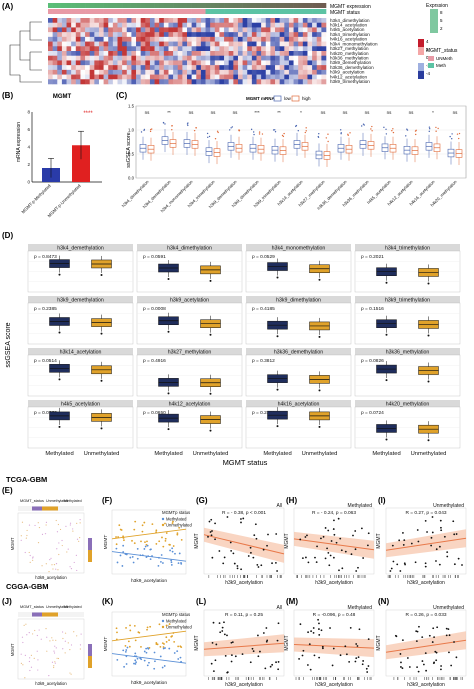 The width and height of the screenshot is (474, 689). I want to click on panel-letter-F: (F), so click(107, 500).